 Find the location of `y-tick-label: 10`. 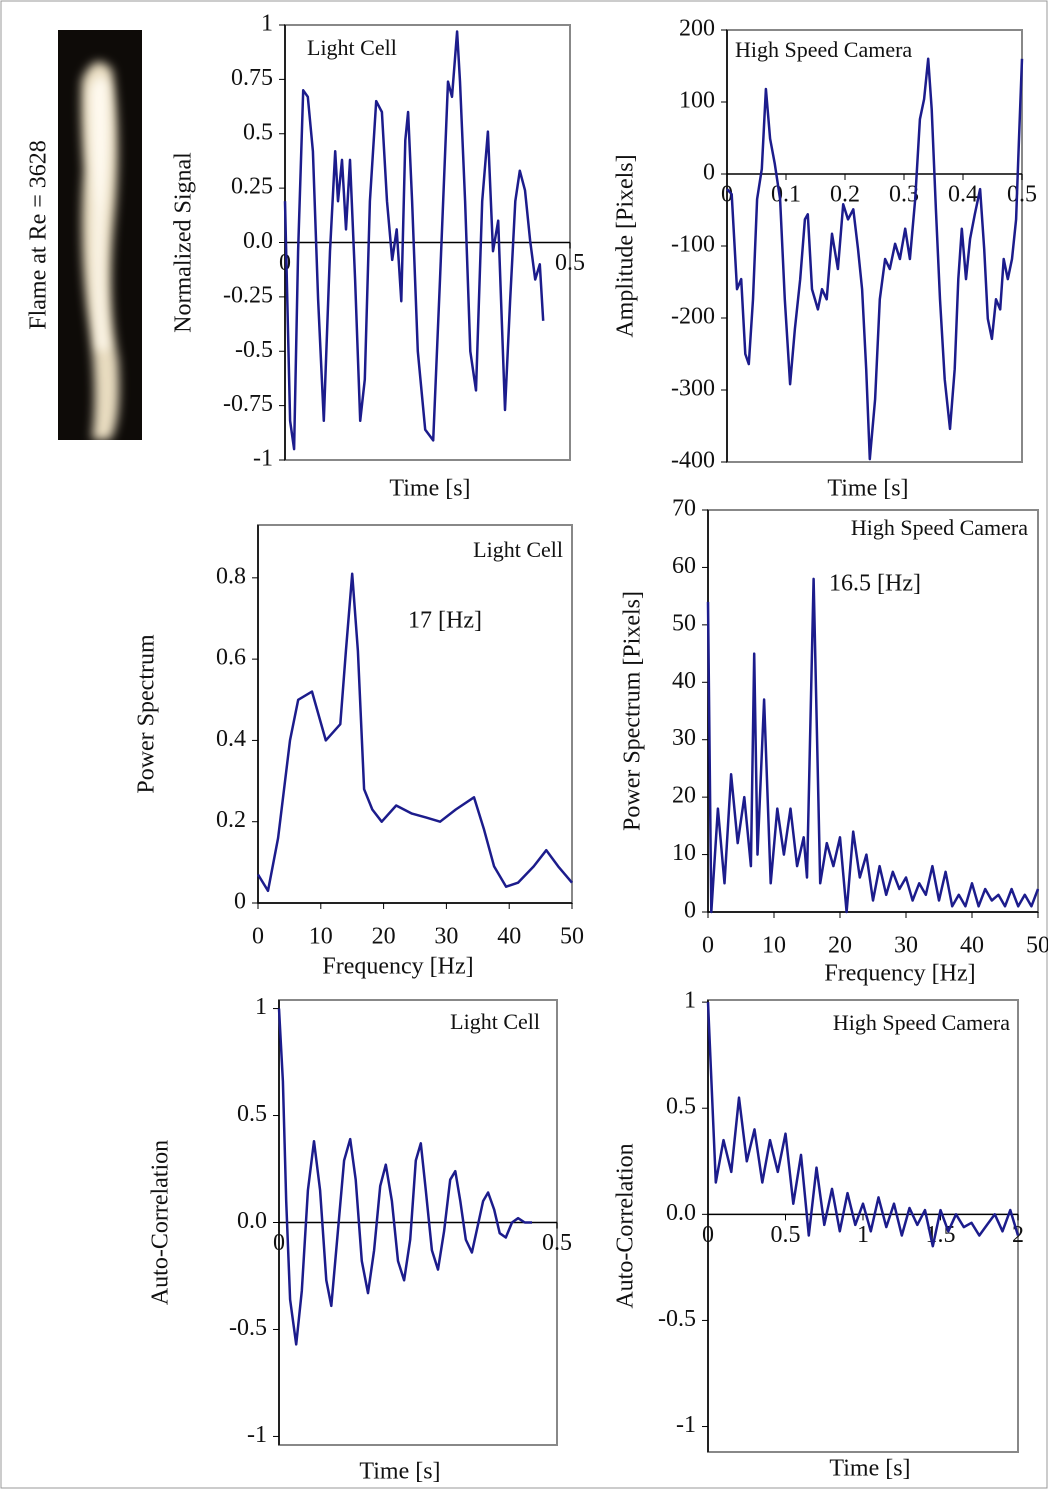

y-tick-label: 10 is located at coordinates (684, 853).